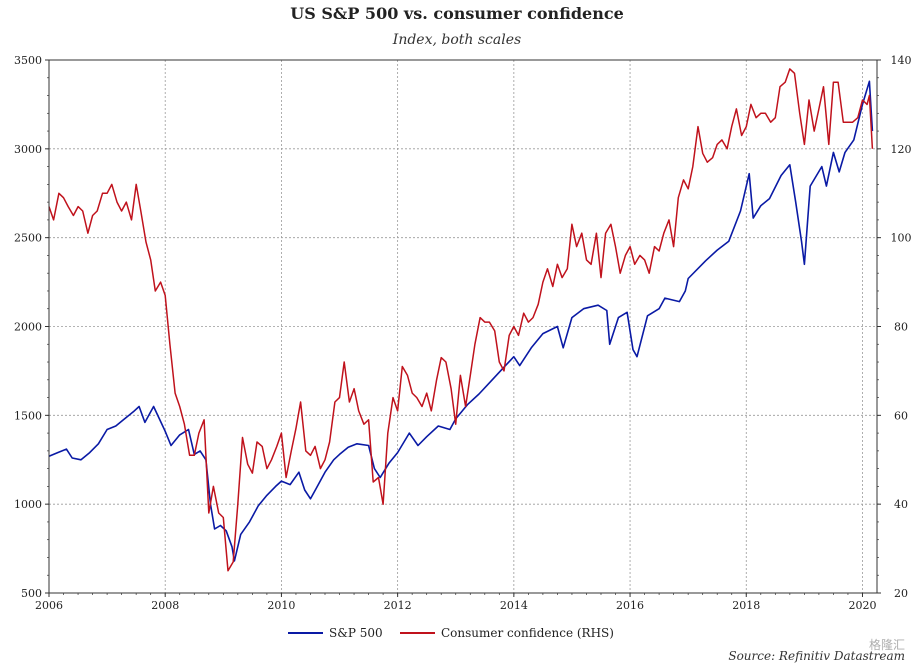 The width and height of the screenshot is (915, 664). Describe the element at coordinates (746, 605) in the screenshot. I see `x-tick-label: 2018` at that location.